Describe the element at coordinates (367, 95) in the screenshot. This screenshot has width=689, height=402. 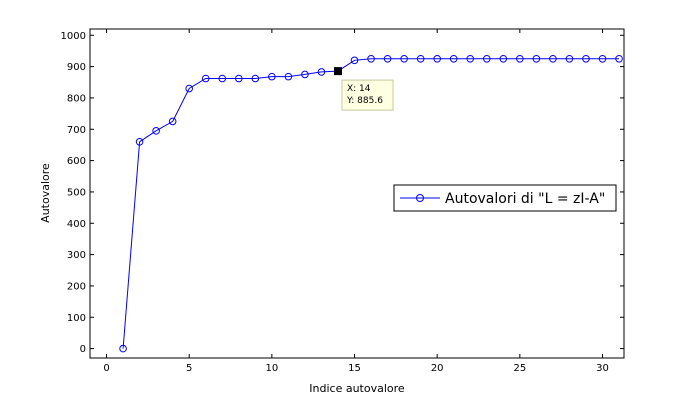
I see `datatip-box` at that location.